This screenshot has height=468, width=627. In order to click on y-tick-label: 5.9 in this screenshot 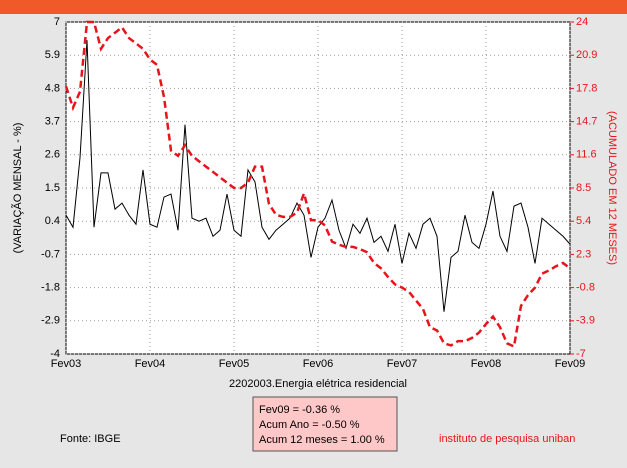, I will do `click(52, 55)`.